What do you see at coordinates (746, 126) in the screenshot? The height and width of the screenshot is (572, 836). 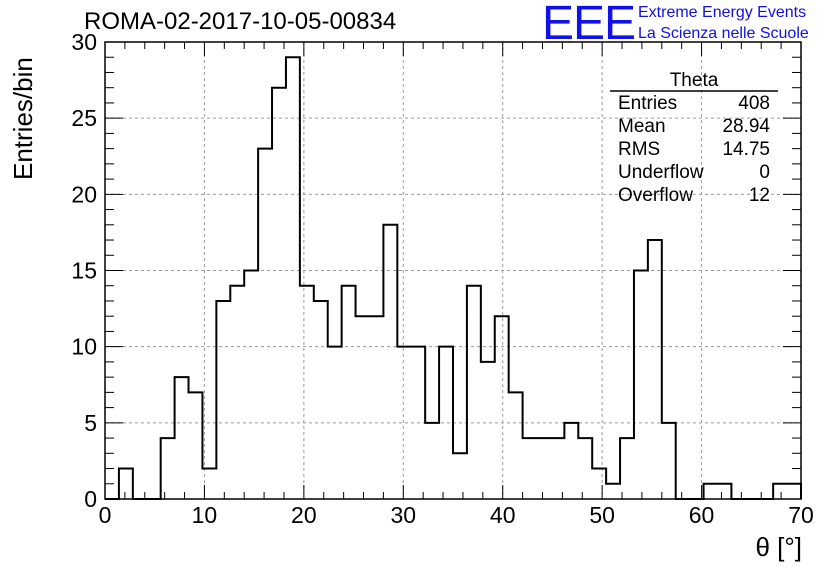 I see `stats-value: 28.94` at bounding box center [746, 126].